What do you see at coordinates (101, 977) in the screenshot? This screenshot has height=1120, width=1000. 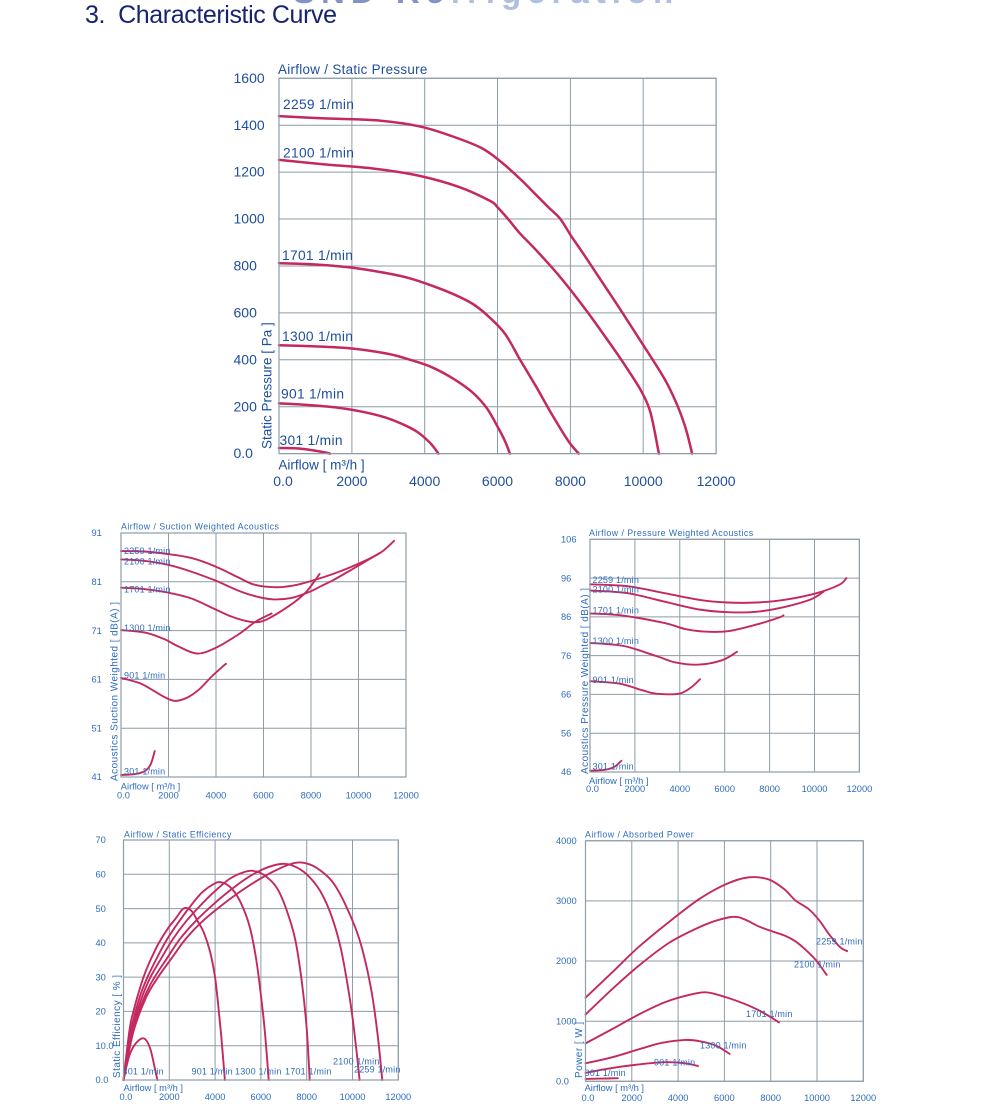 I see `svg-text: 30` at bounding box center [101, 977].